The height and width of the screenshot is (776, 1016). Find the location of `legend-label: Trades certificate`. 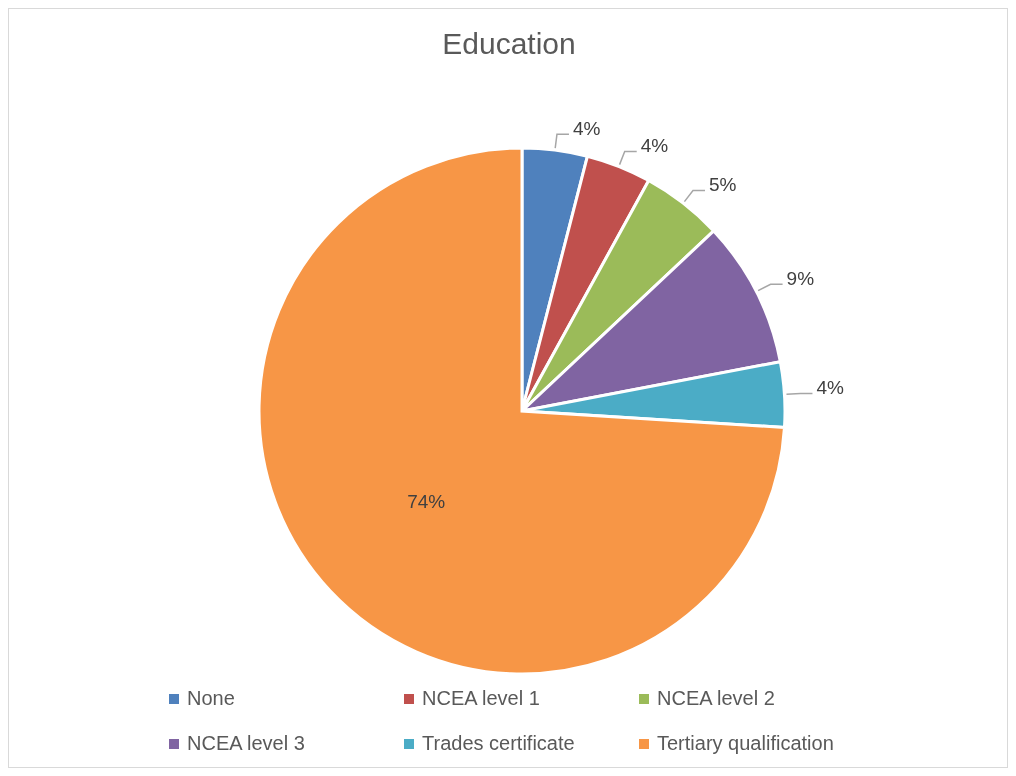

legend-label: Trades certificate is located at coordinates (498, 743).